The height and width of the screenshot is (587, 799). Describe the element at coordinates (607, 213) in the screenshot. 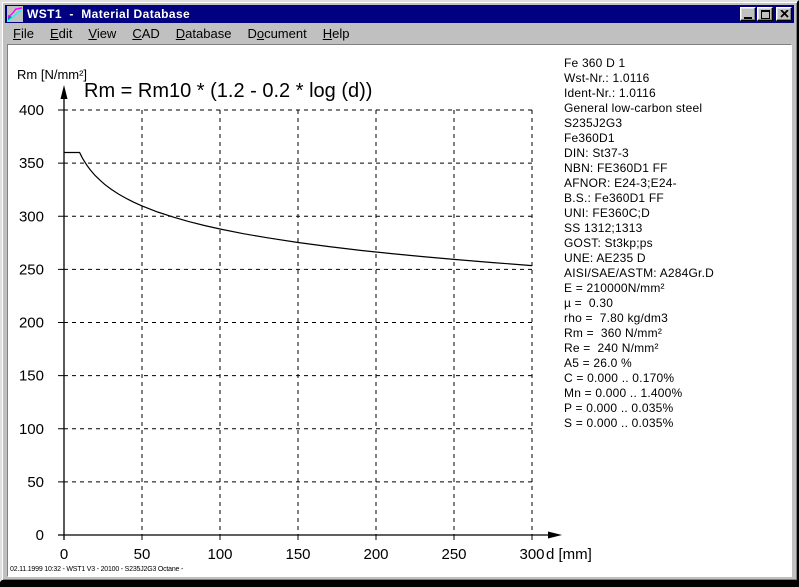

I see `material-property-line: UNI: FE360C;D` at that location.